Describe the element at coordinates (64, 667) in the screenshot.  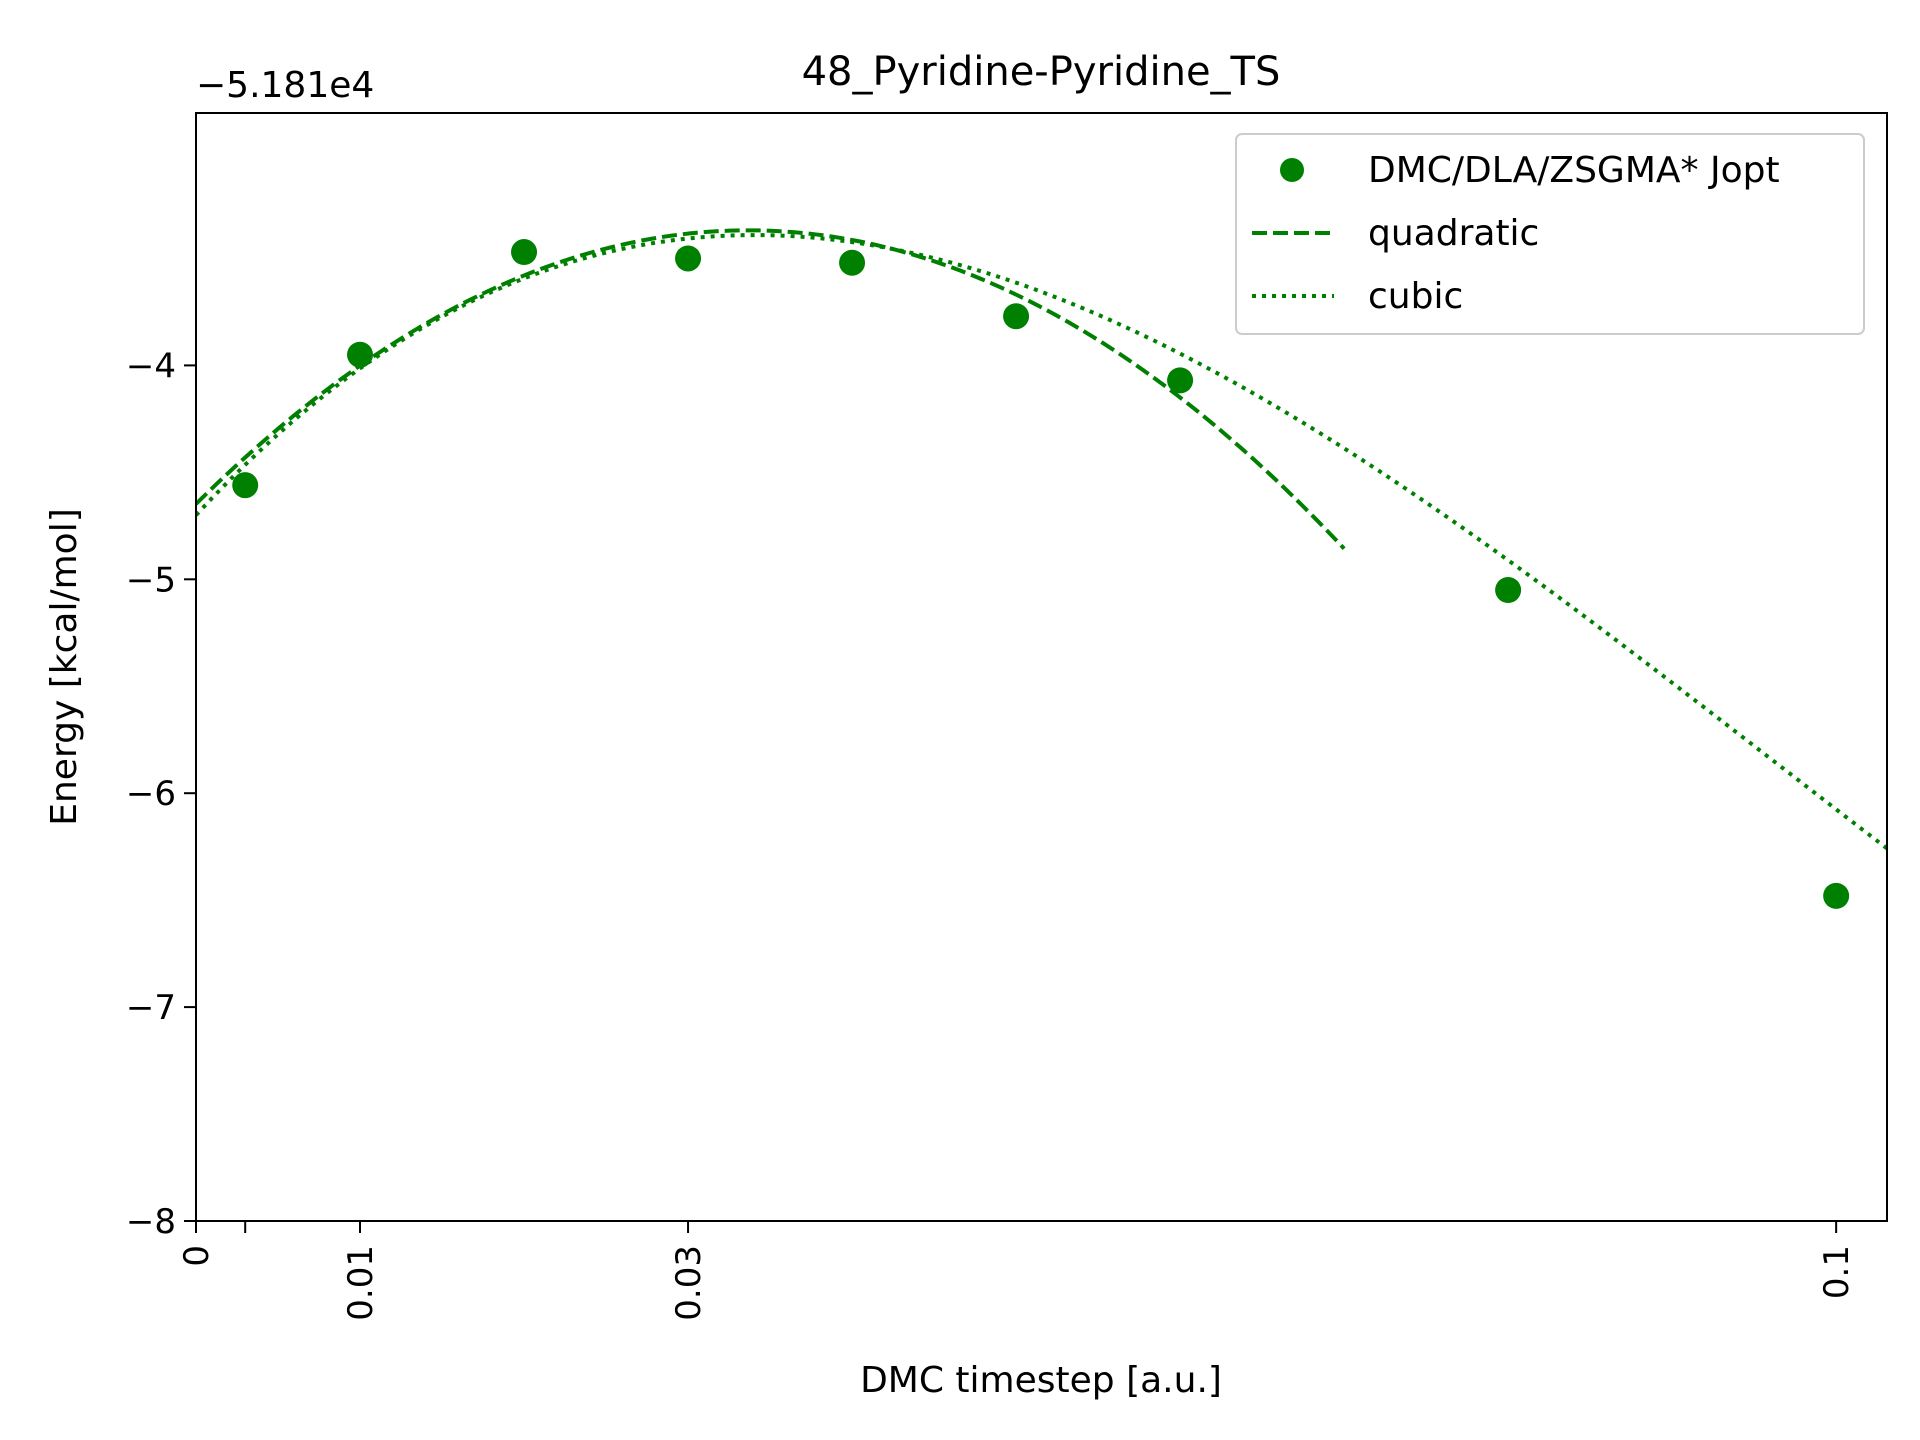
I see `y-axis-label: Energy [kcal/mol]` at that location.